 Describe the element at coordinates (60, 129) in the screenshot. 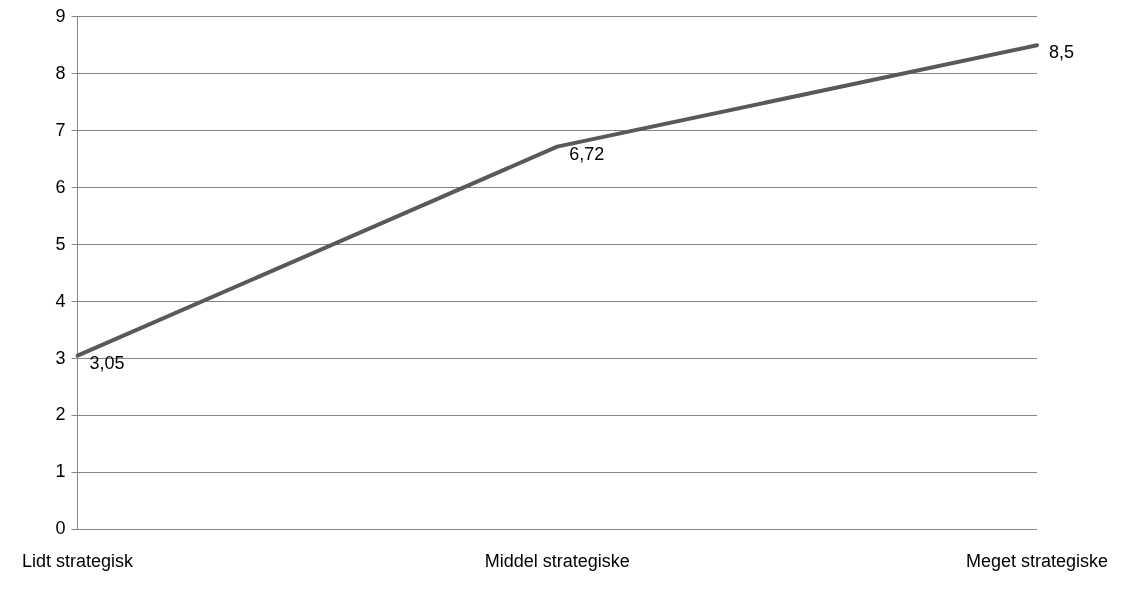

I see `y-tick-label: 7` at that location.